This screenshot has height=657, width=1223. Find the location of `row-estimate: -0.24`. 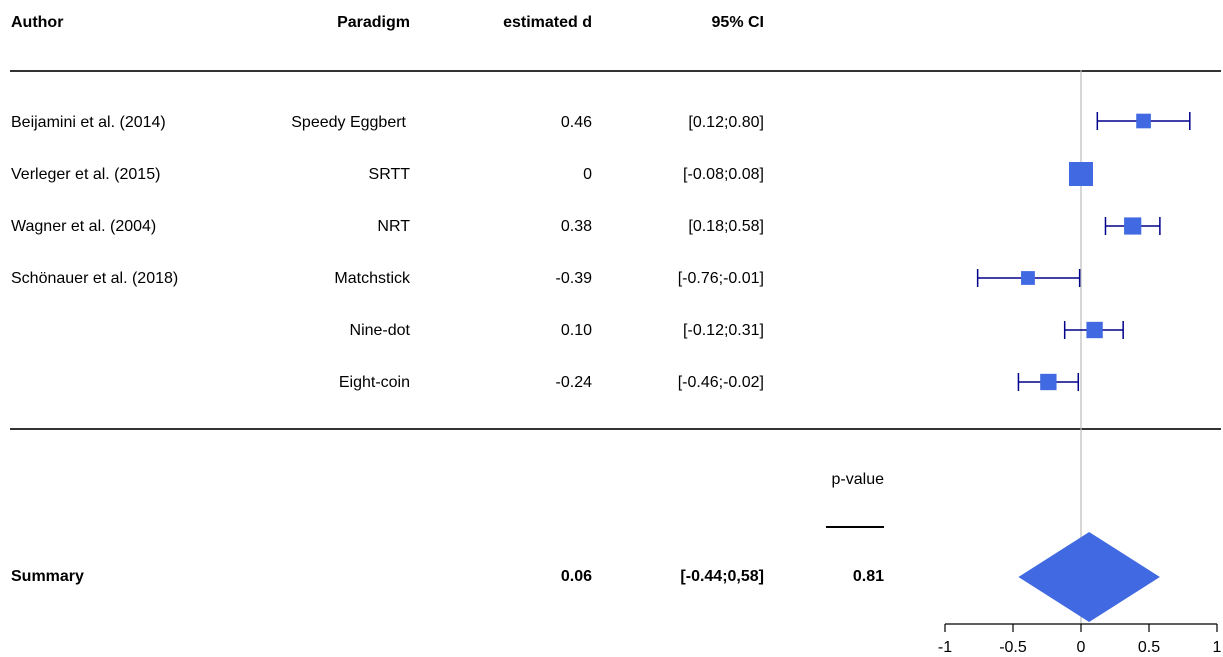

row-estimate: -0.24 is located at coordinates (573, 382).